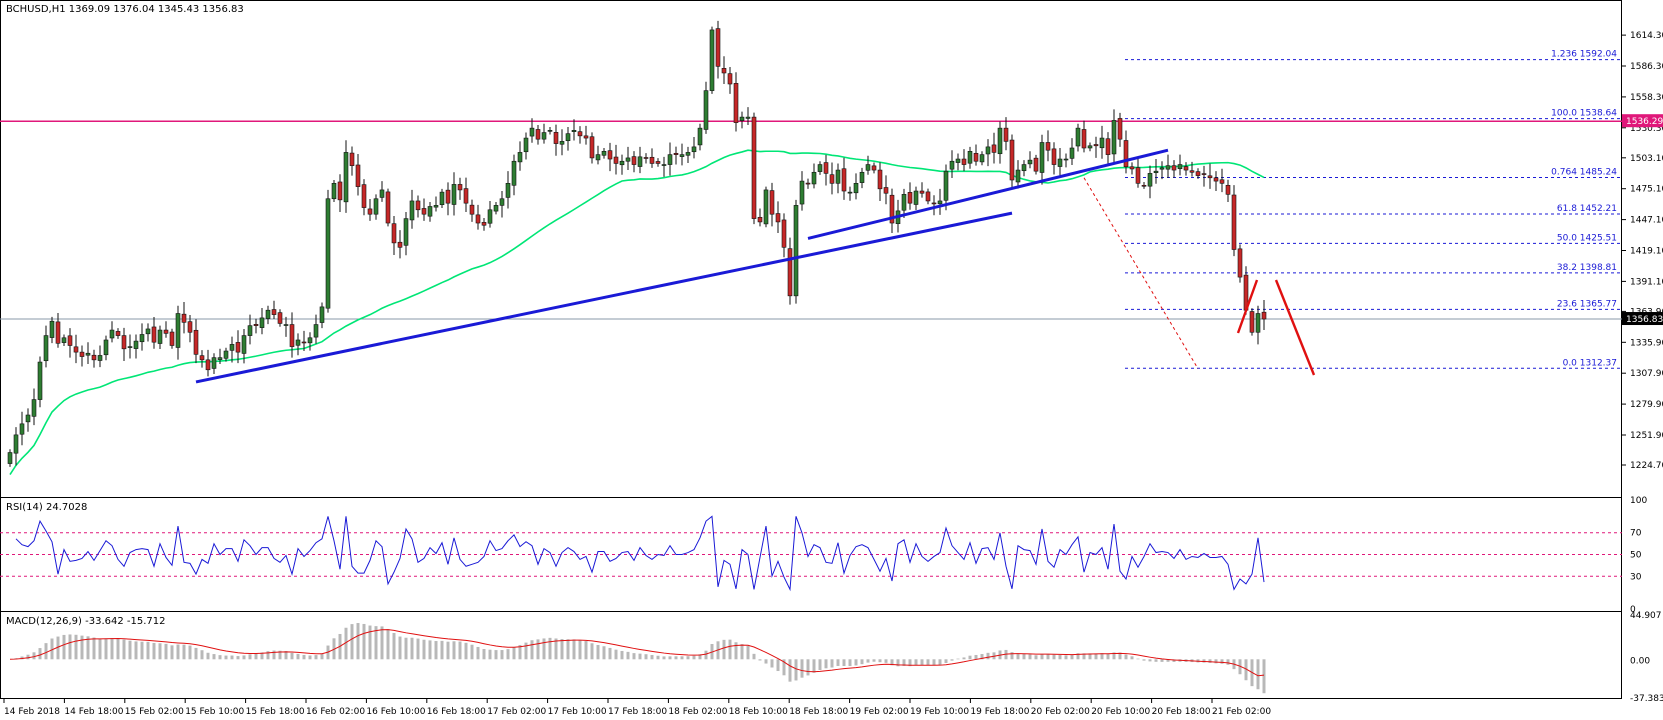  Describe the element at coordinates (1247, 306) in the screenshot. I see `projection-up-leg` at that location.